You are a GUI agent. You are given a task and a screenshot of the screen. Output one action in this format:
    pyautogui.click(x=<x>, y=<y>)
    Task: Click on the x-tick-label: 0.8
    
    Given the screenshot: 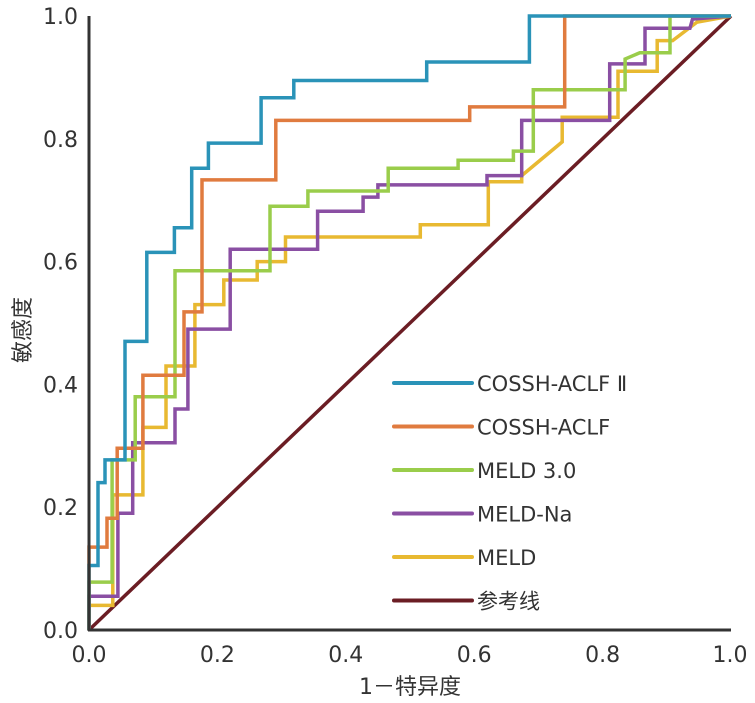 What is the action you would take?
    pyautogui.click(x=602, y=655)
    